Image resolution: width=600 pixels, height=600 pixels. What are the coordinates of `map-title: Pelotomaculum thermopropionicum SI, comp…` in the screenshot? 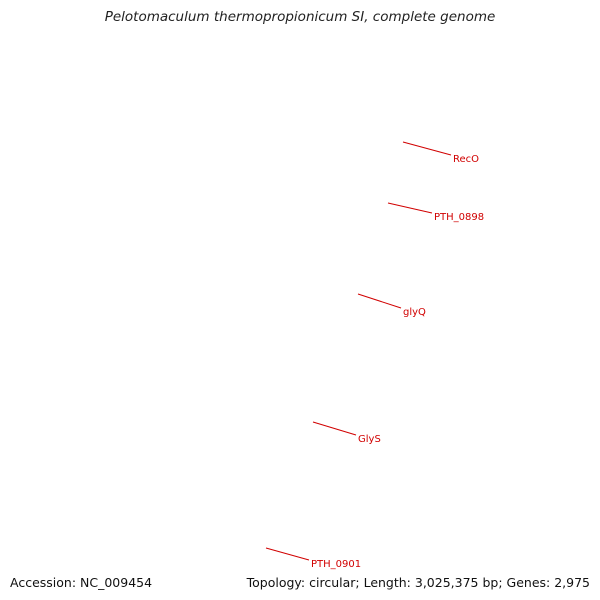 It's located at (300, 17).